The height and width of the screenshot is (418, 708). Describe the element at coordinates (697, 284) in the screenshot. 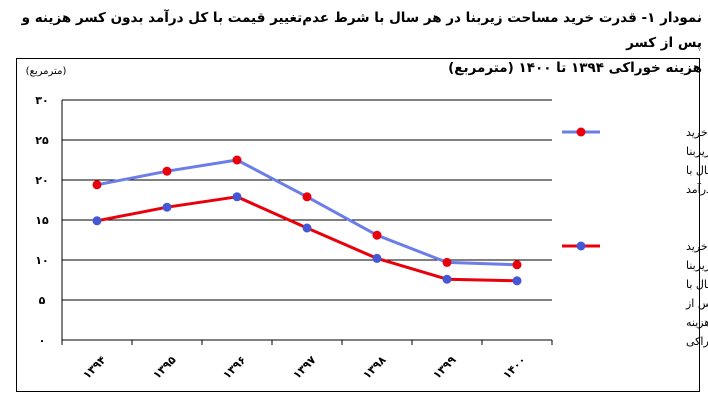

I see `legend-2-label-line: در هر سال با` at that location.